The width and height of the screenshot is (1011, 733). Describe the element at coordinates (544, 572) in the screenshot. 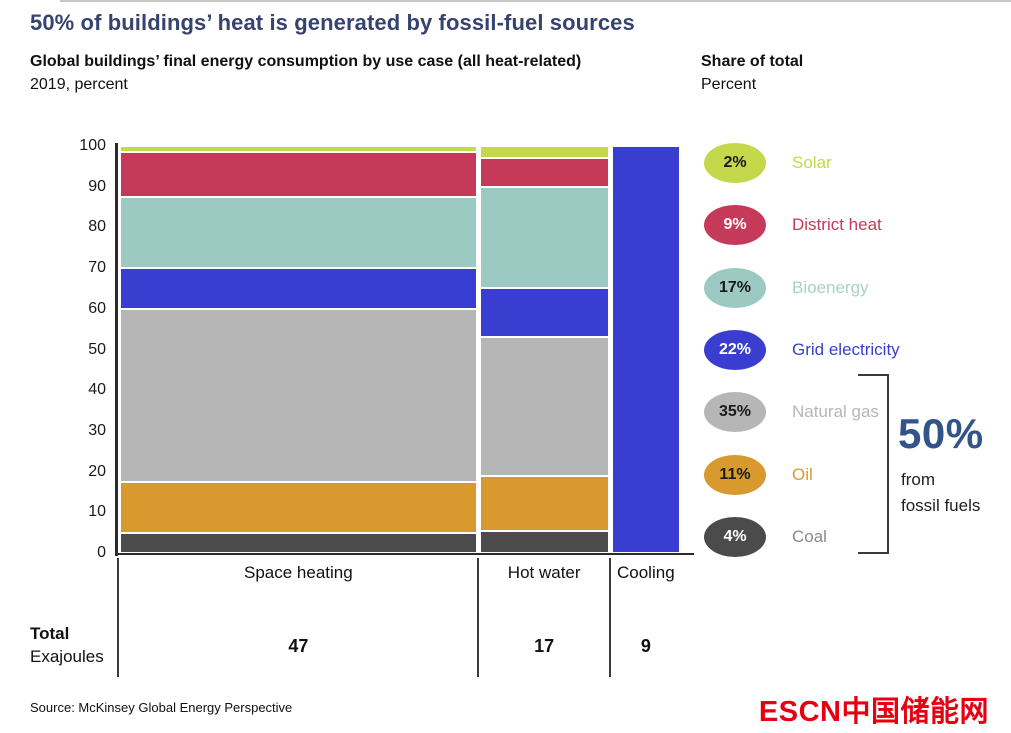

I see `category-label-hot-water: Hot water` at that location.